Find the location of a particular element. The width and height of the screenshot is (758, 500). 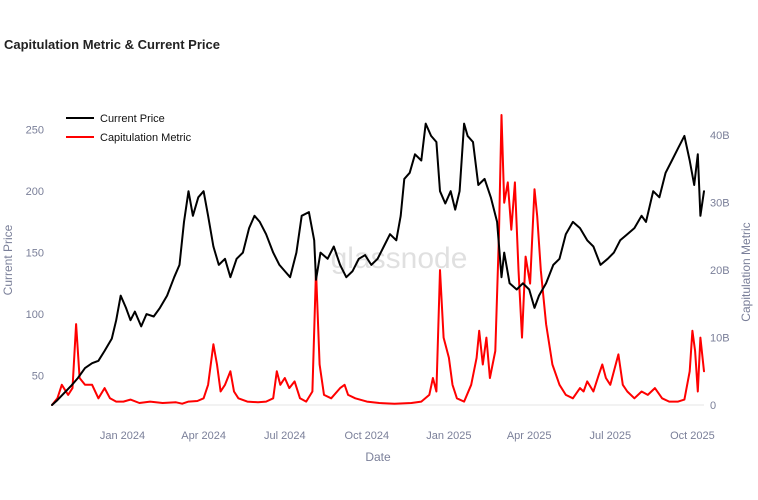

y-right-axis-ticks: 0 10B 20B 30B 40B is located at coordinates (720, 271).